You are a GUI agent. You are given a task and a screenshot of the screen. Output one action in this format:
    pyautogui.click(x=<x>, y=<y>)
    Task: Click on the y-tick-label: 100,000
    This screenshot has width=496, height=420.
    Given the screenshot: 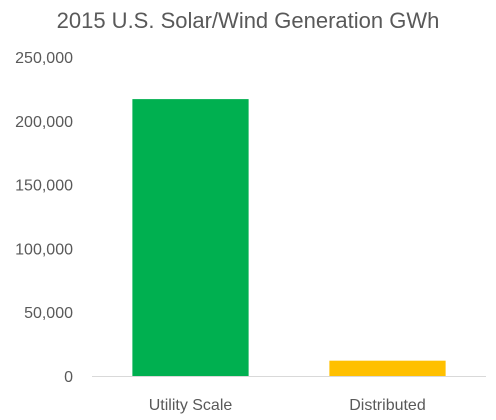 What is the action you would take?
    pyautogui.click(x=44, y=249)
    